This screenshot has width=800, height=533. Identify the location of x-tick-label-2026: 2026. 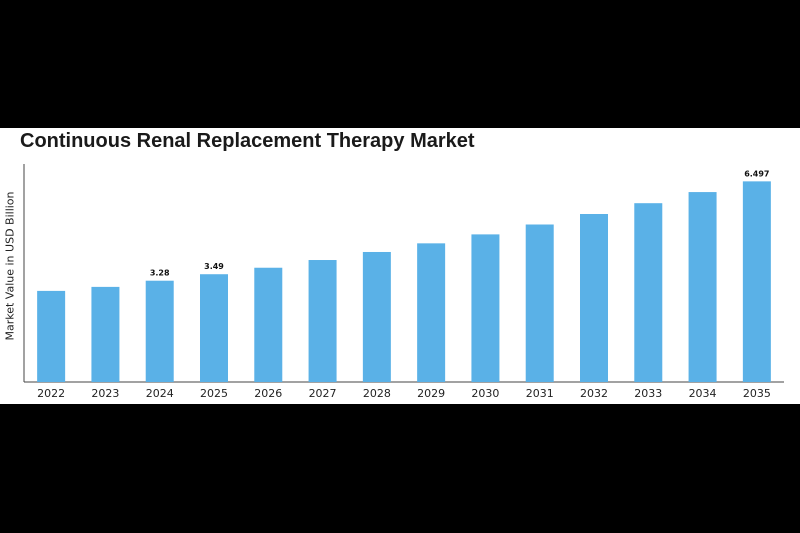
(268, 393).